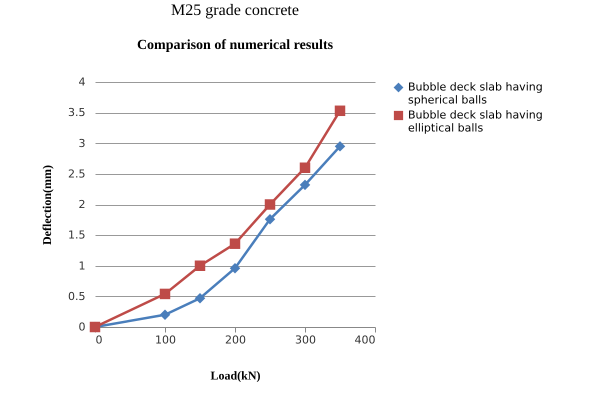 The height and width of the screenshot is (415, 609). What do you see at coordinates (305, 340) in the screenshot?
I see `x-tick-label: 300` at bounding box center [305, 340].